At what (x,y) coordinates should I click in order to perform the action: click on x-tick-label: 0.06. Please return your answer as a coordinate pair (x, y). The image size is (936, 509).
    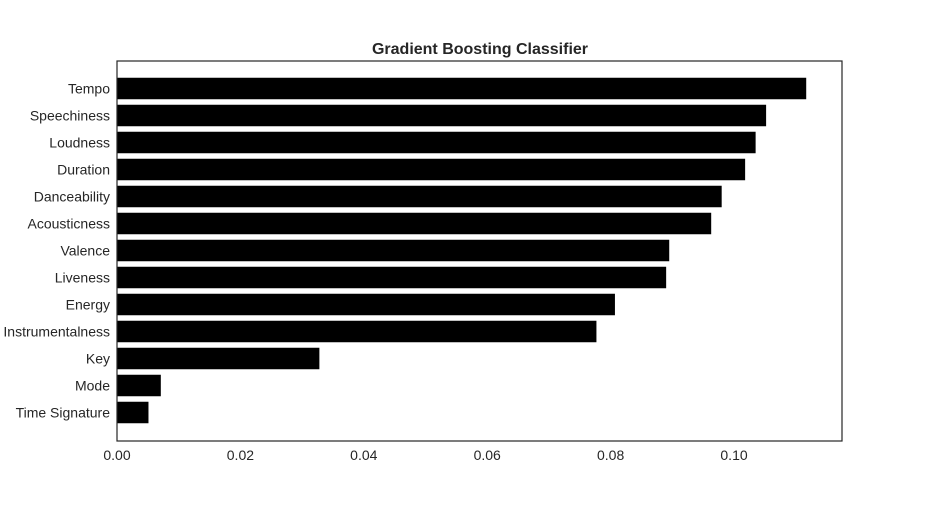
    Looking at the image, I should click on (487, 455).